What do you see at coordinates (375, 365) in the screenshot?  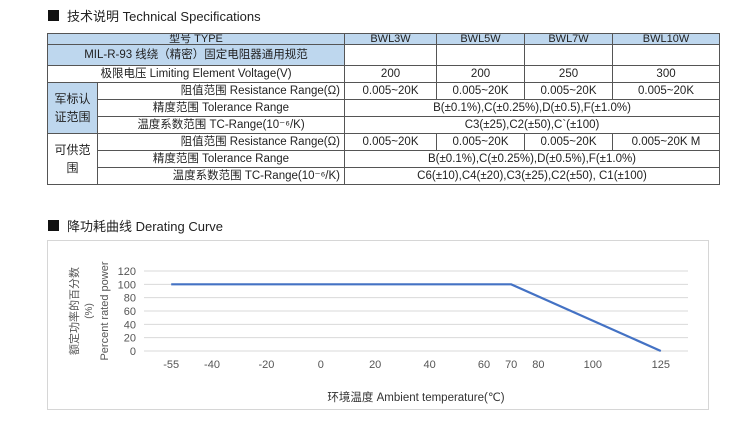 I see `x-tick-label: 20` at bounding box center [375, 365].